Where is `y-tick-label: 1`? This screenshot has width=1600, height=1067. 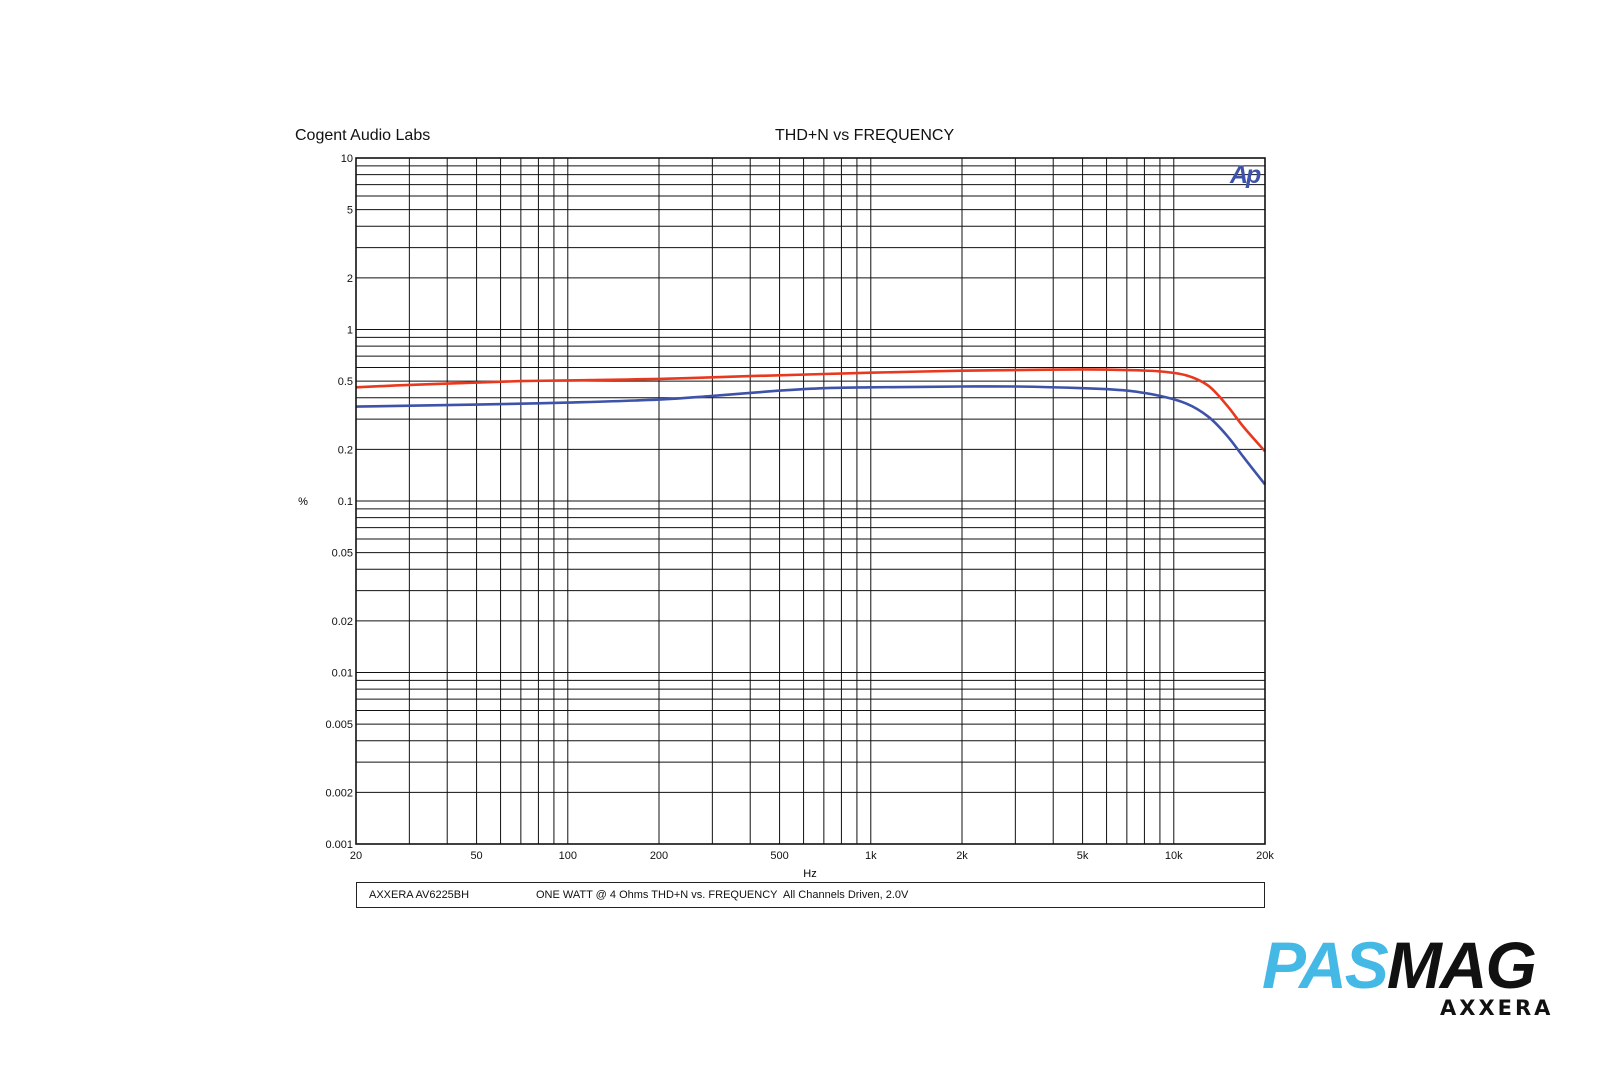 y-tick-label: 1 is located at coordinates (350, 331).